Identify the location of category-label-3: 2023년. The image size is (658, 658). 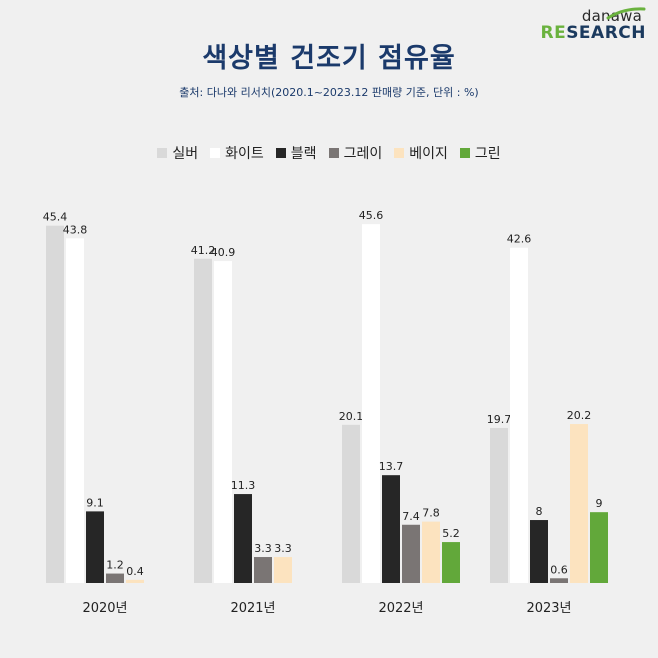
(548, 608).